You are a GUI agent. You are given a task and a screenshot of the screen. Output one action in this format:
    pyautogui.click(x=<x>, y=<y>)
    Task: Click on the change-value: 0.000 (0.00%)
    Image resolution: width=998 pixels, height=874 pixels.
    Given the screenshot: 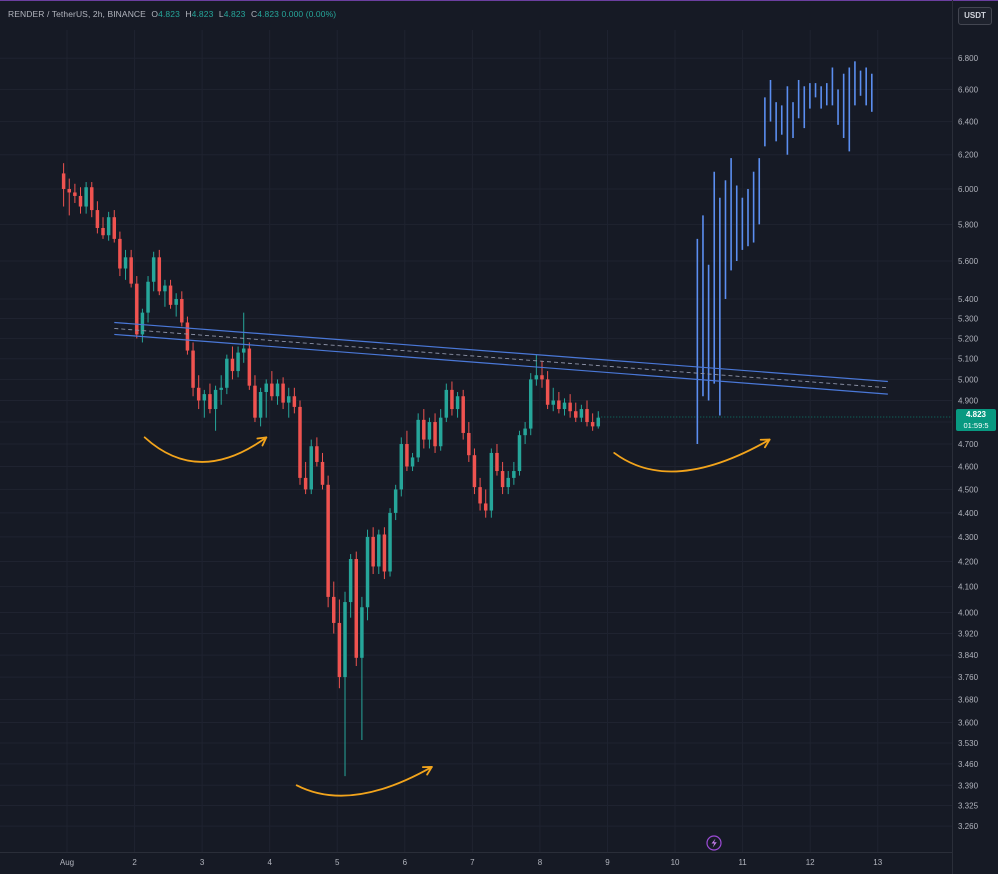 What is the action you would take?
    pyautogui.click(x=309, y=14)
    